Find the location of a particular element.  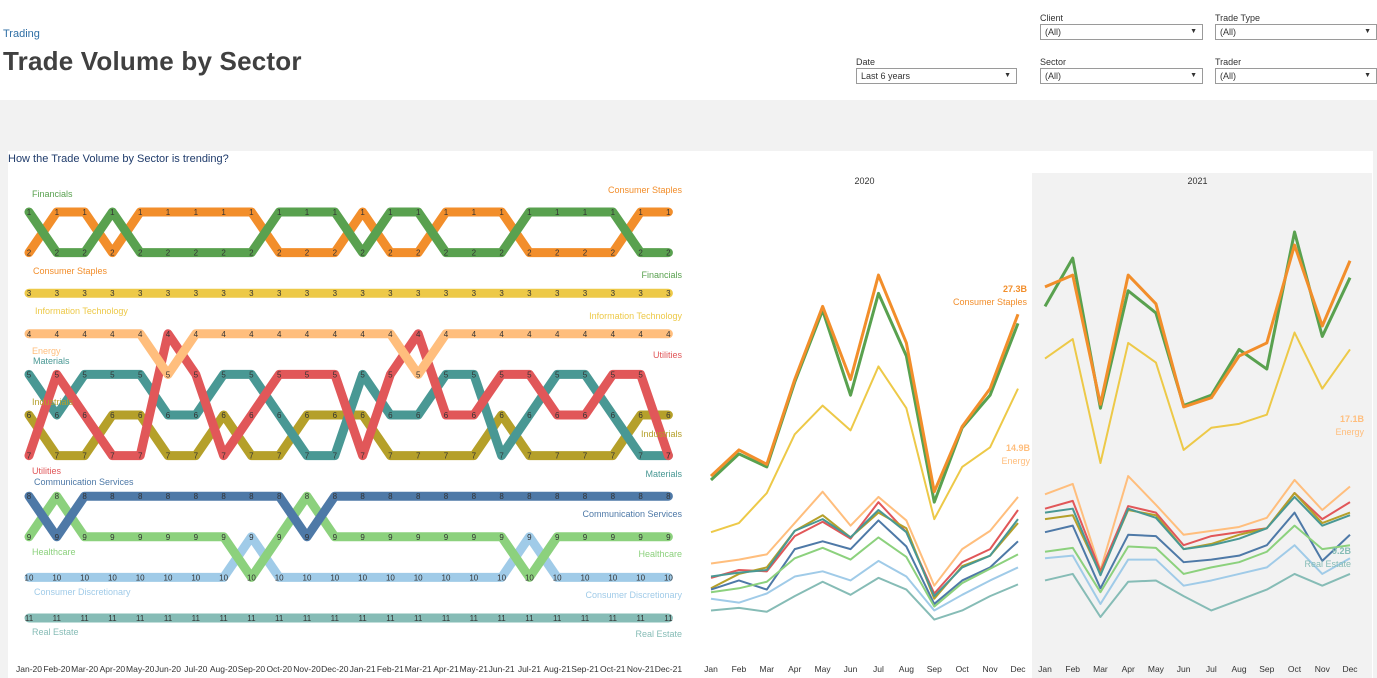

breadcrumb: Trading is located at coordinates (21, 34).